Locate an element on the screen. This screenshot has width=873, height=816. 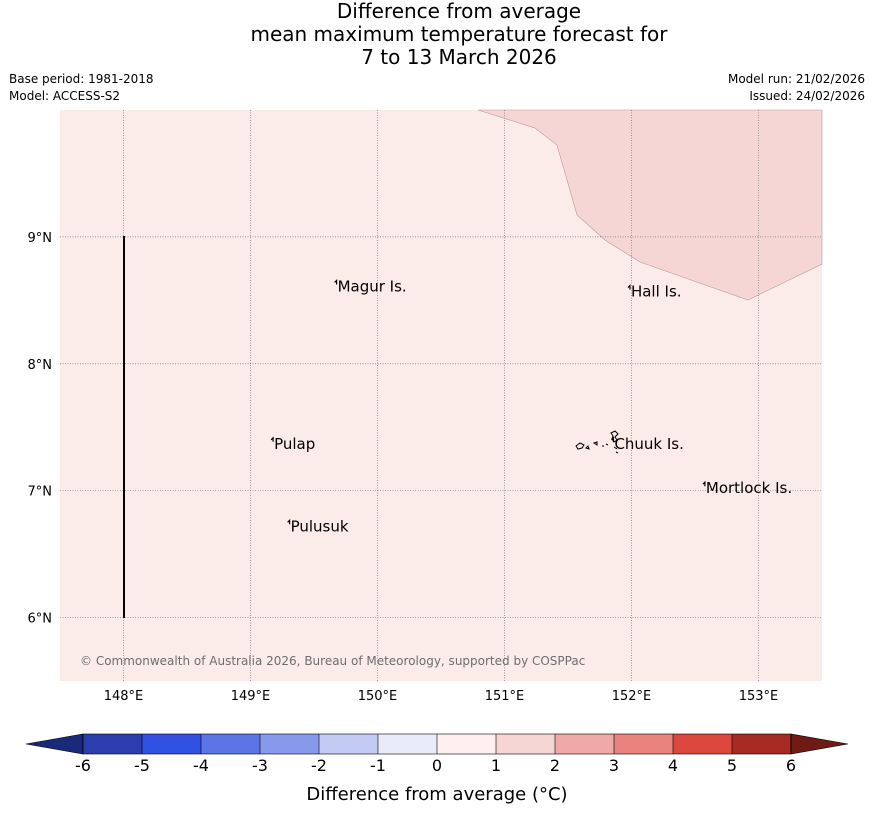
model-run: Model run: 21/02/2026 is located at coordinates (796, 79).